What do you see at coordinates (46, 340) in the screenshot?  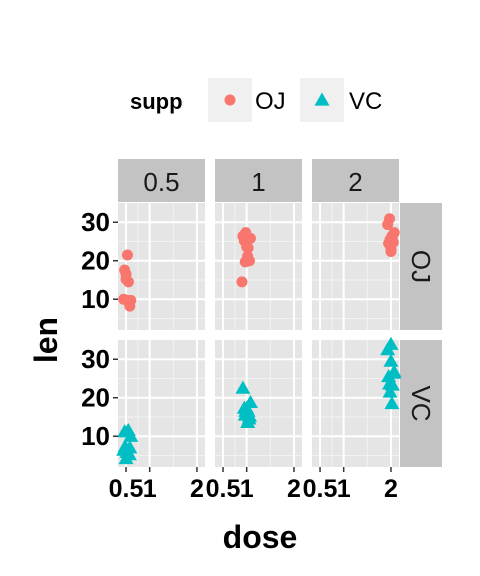 I see `y-axis-label: len` at bounding box center [46, 340].